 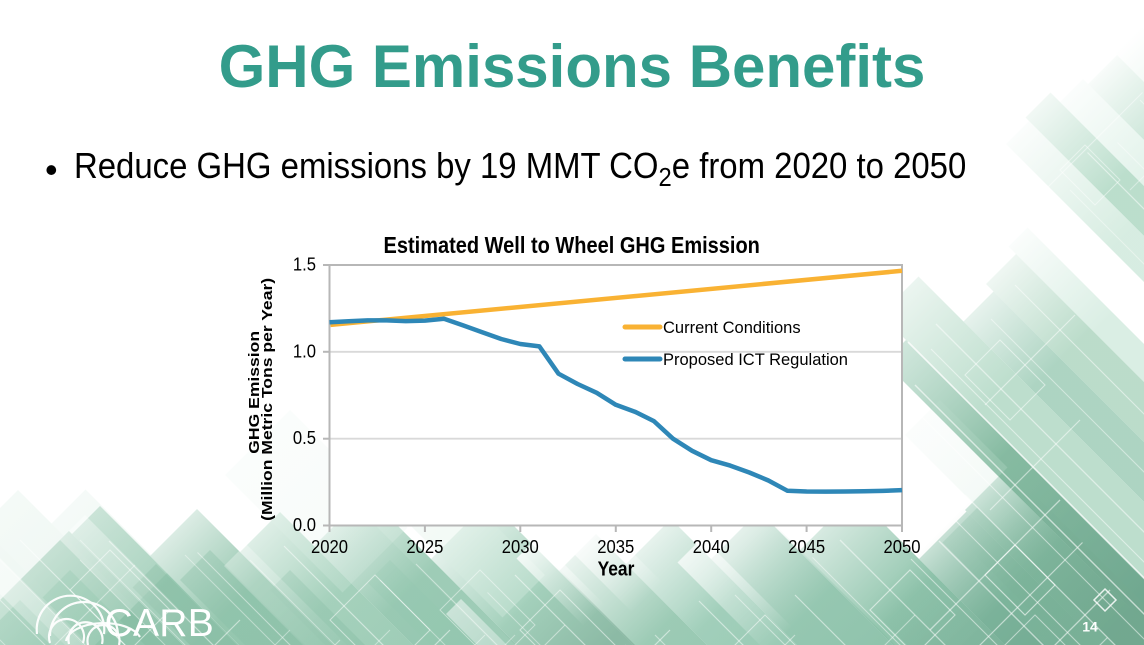 I want to click on svg-text: 14, so click(x=1090, y=627).